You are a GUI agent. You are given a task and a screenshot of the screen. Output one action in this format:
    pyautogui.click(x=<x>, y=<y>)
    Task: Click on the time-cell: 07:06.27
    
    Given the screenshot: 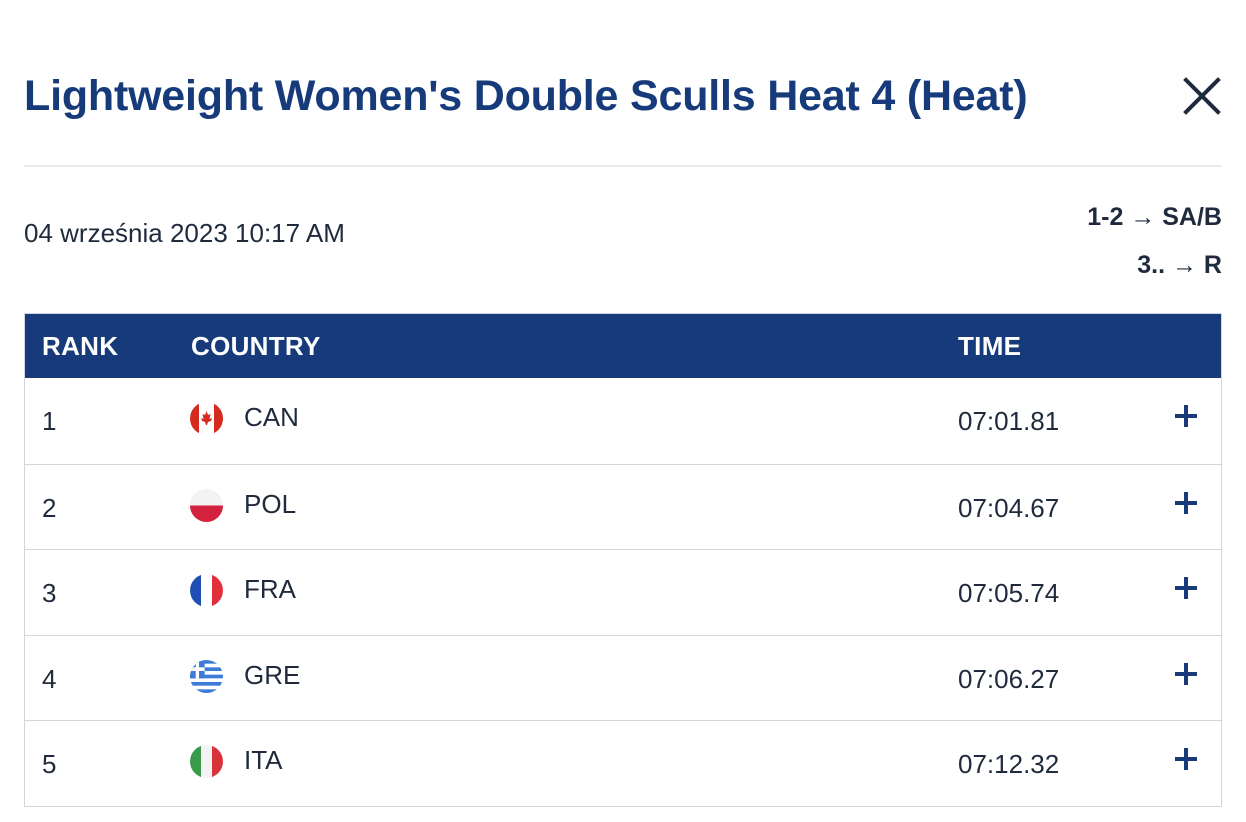 What is the action you would take?
    pyautogui.click(x=1009, y=678)
    